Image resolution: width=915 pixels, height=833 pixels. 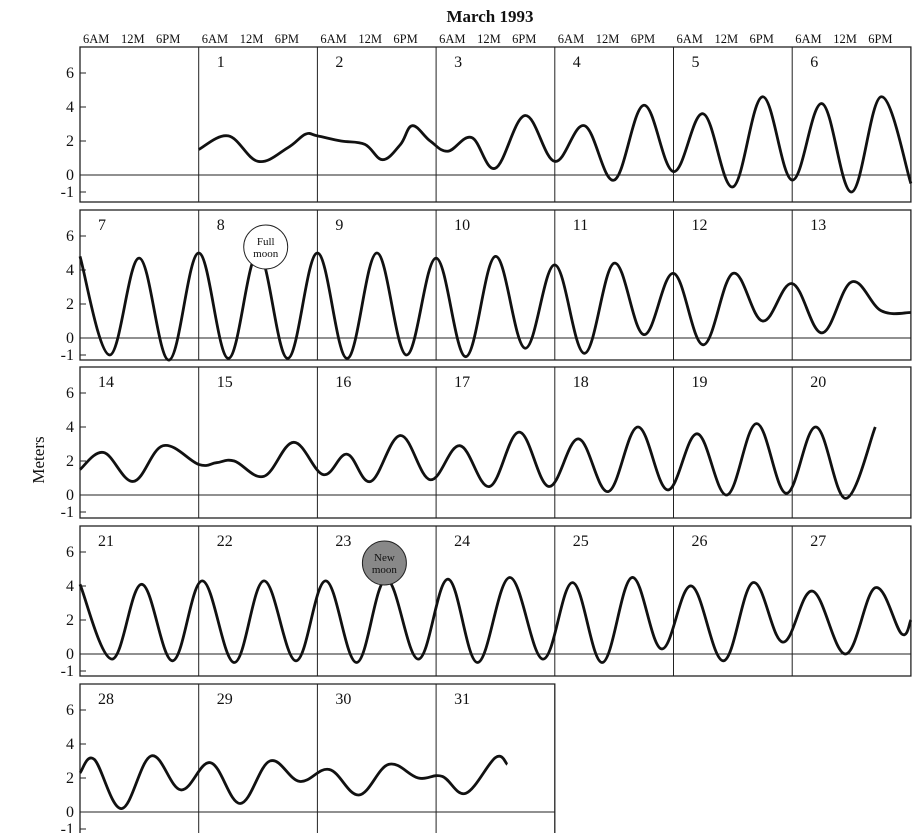 I want to click on new-moon-marker, so click(x=384, y=563).